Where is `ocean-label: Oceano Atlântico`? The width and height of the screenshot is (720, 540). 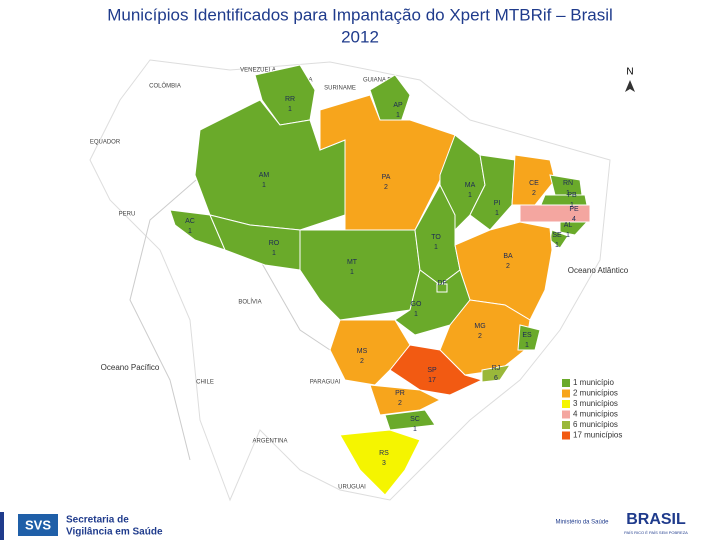
ocean-label: Oceano Atlântico is located at coordinates (598, 270).